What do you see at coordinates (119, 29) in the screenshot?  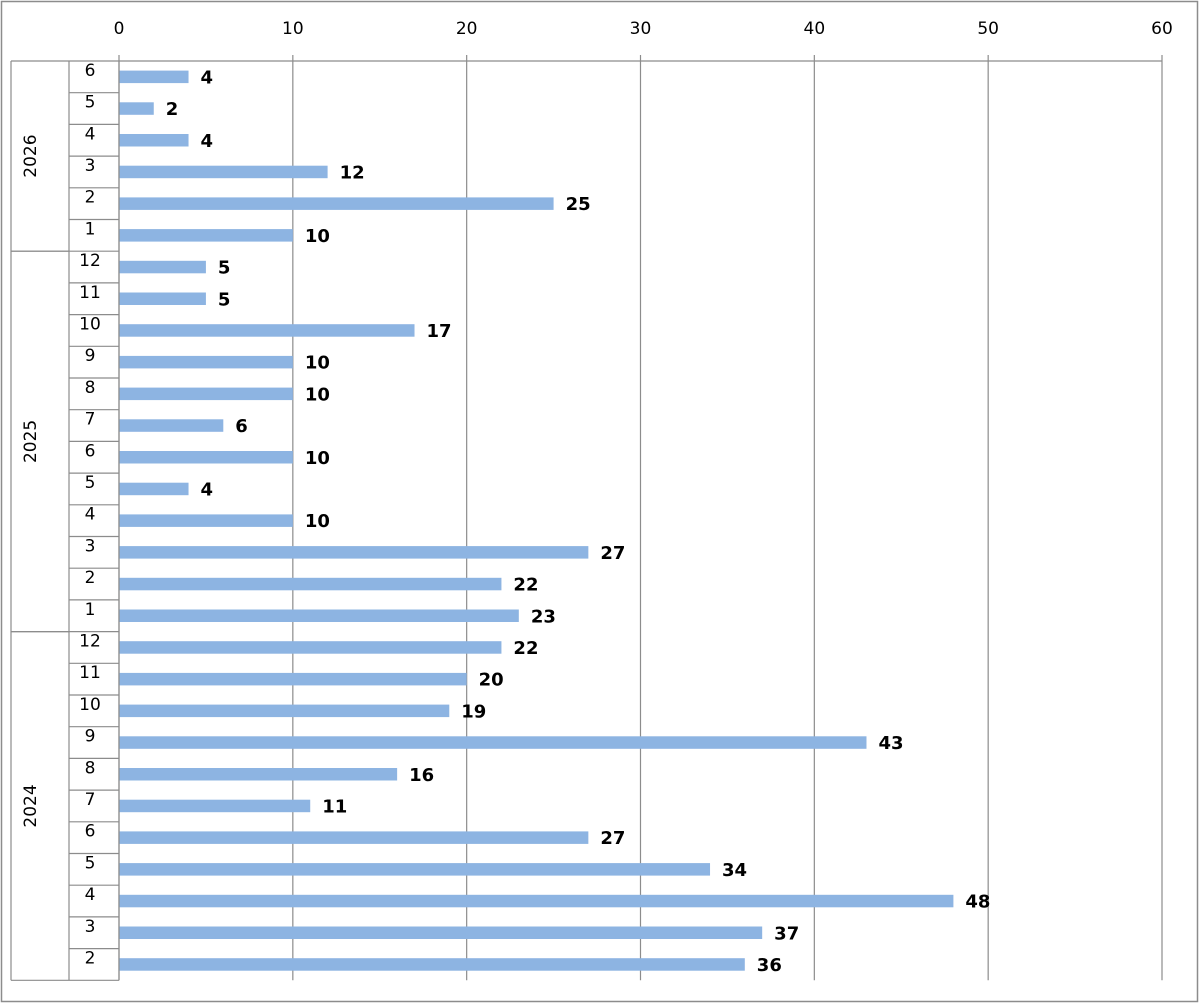 I see `x-tick-label: 0` at bounding box center [119, 29].